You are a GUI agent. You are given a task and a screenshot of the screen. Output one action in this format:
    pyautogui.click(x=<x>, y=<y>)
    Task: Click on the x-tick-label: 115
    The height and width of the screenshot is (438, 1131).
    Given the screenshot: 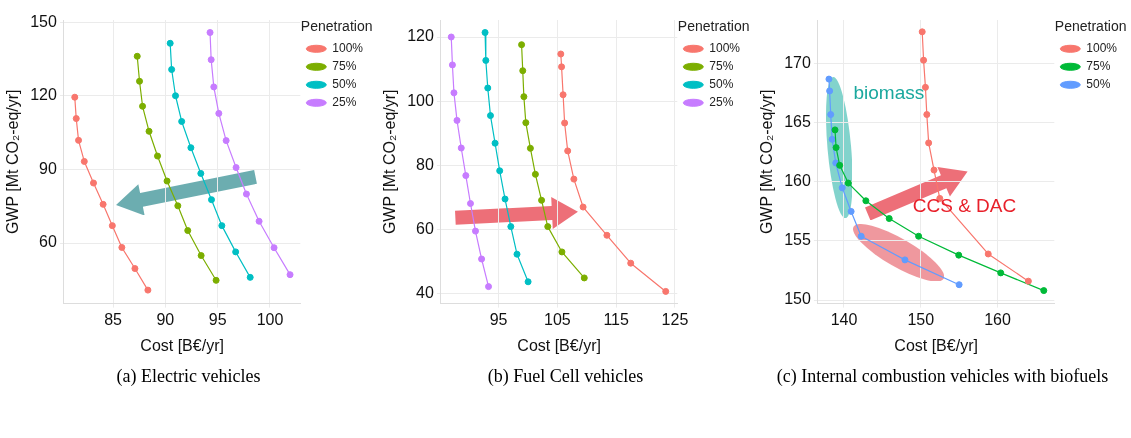 What is the action you would take?
    pyautogui.click(x=616, y=319)
    